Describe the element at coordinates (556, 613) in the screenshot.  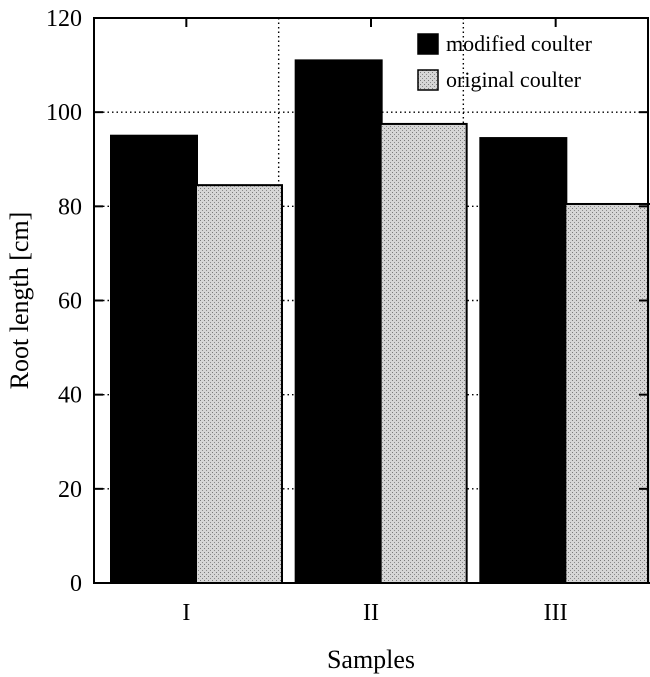
I see `x-tick-label: III` at that location.